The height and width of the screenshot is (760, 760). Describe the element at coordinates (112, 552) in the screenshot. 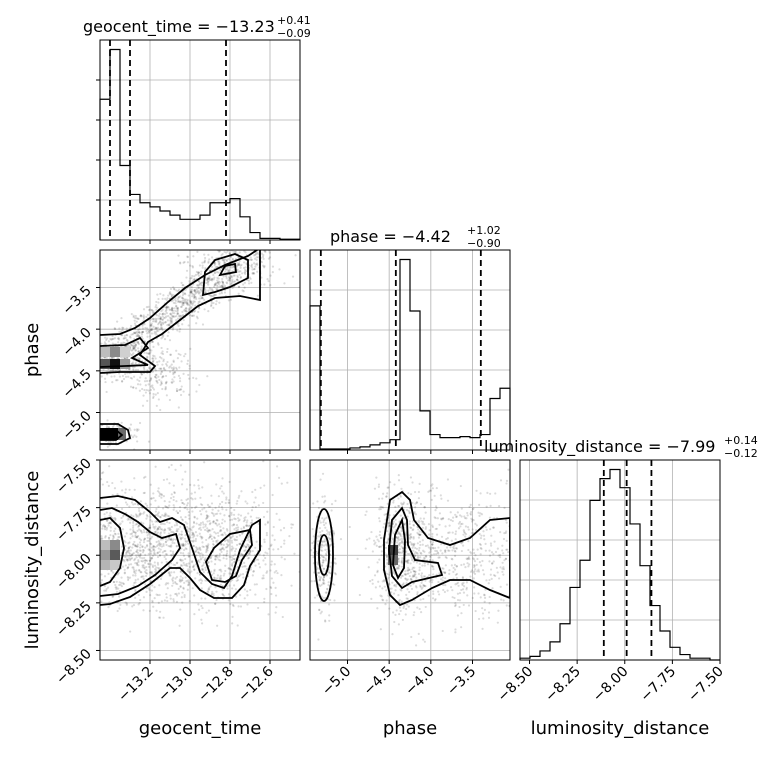

I see `contour-inner` at that location.